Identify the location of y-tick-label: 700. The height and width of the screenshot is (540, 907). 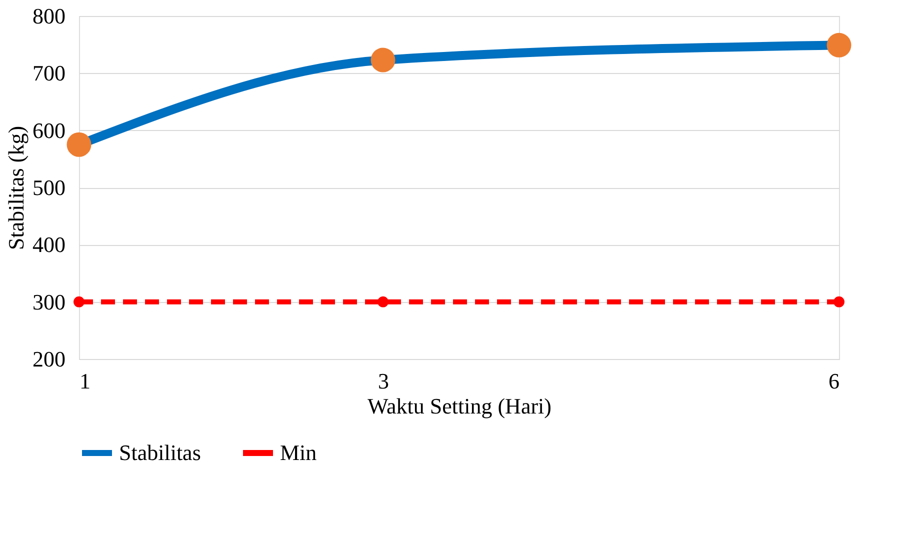
(49, 73).